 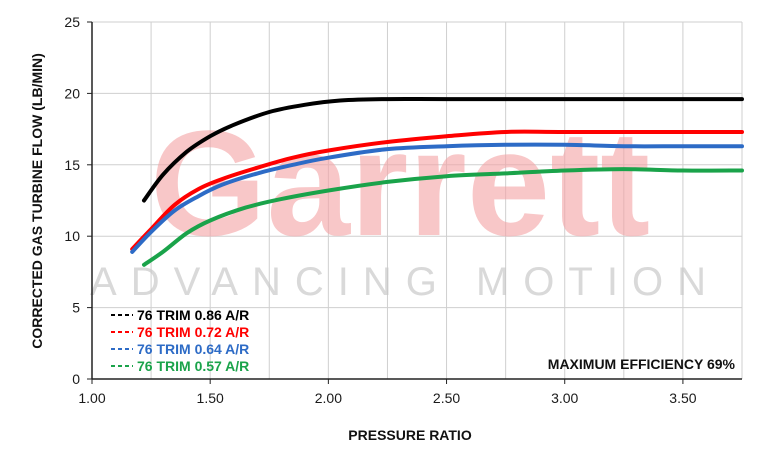 What do you see at coordinates (72, 93) in the screenshot?
I see `y-tick-label: 20` at bounding box center [72, 93].